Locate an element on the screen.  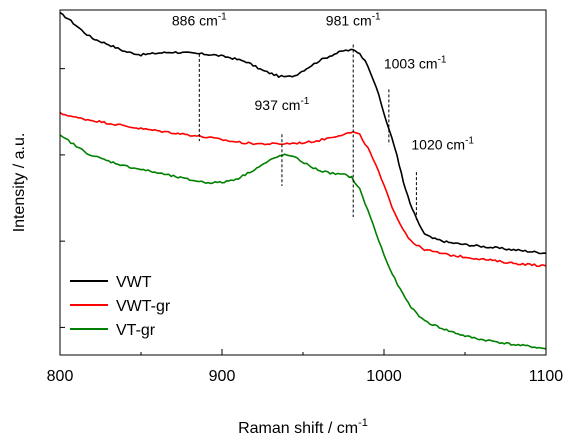
annotation-label-937: 937 cm-1 is located at coordinates (282, 104).